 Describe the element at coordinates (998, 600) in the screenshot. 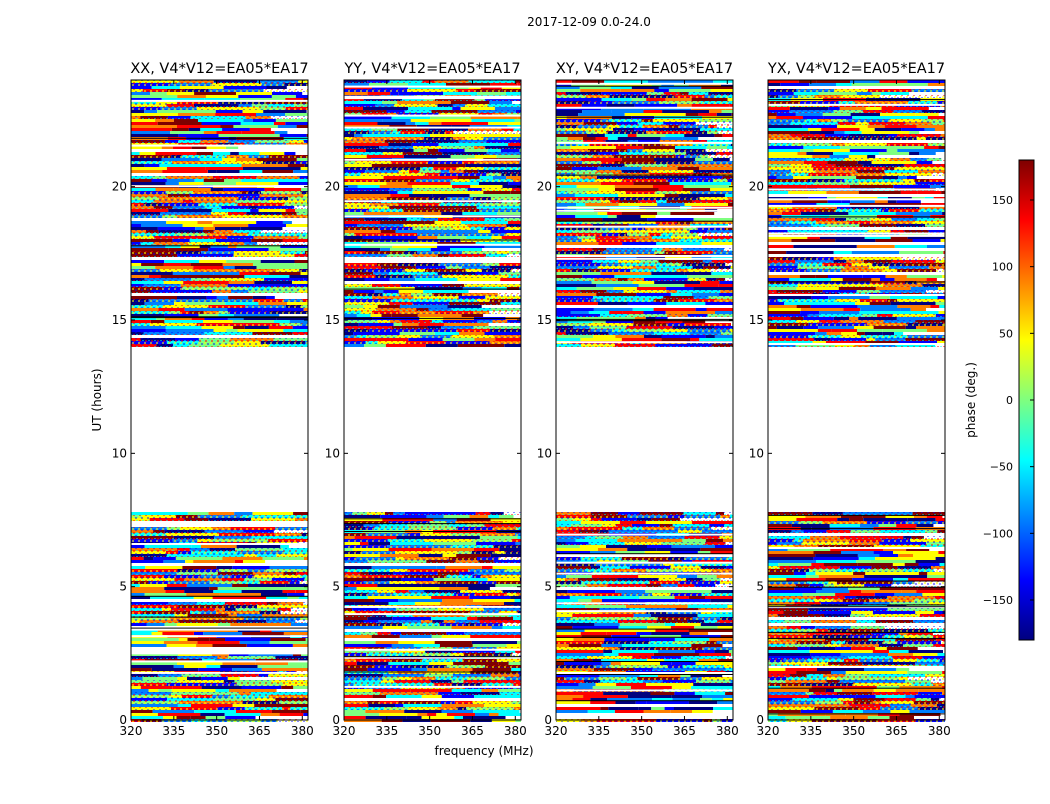

I see `colorbar-tick-label: −150` at that location.